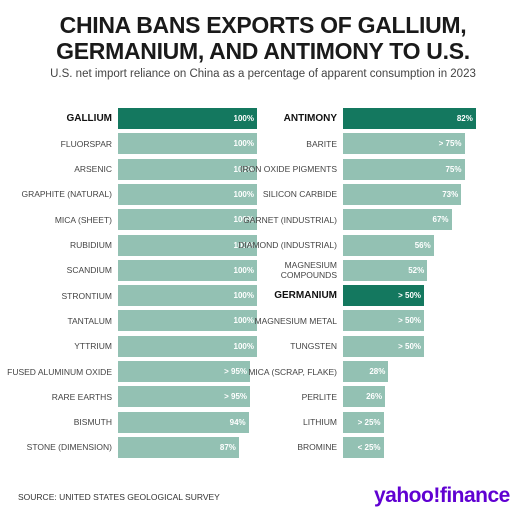 This screenshot has width=526, height=526. What do you see at coordinates (464, 118) in the screenshot?
I see `value-label: 82%` at bounding box center [464, 118].